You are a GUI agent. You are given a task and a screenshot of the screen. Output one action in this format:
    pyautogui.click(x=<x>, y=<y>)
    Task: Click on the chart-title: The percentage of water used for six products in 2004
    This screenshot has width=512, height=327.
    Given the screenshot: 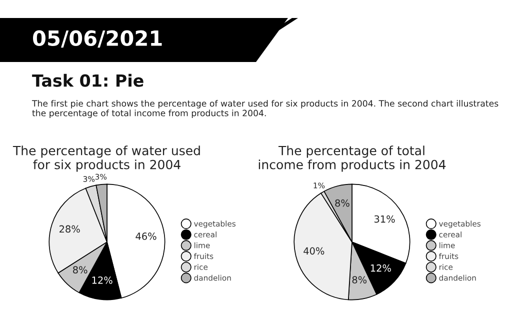 What is the action you would take?
    pyautogui.click(x=106, y=159)
    